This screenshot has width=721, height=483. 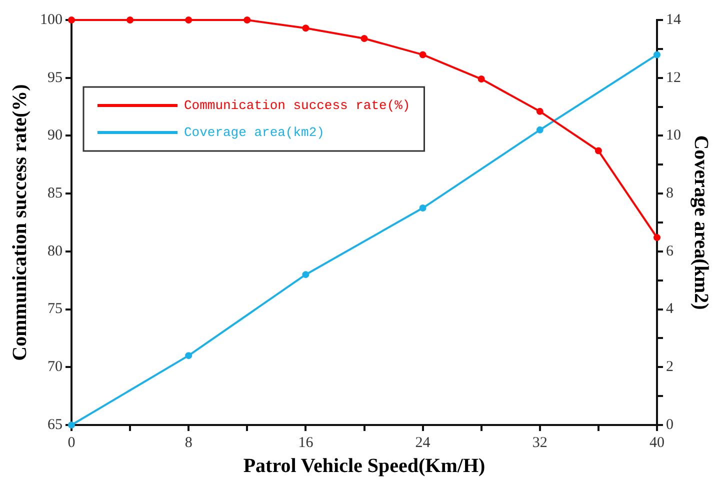 What do you see at coordinates (670, 309) in the screenshot?
I see `y2-tick-label: 4` at bounding box center [670, 309].